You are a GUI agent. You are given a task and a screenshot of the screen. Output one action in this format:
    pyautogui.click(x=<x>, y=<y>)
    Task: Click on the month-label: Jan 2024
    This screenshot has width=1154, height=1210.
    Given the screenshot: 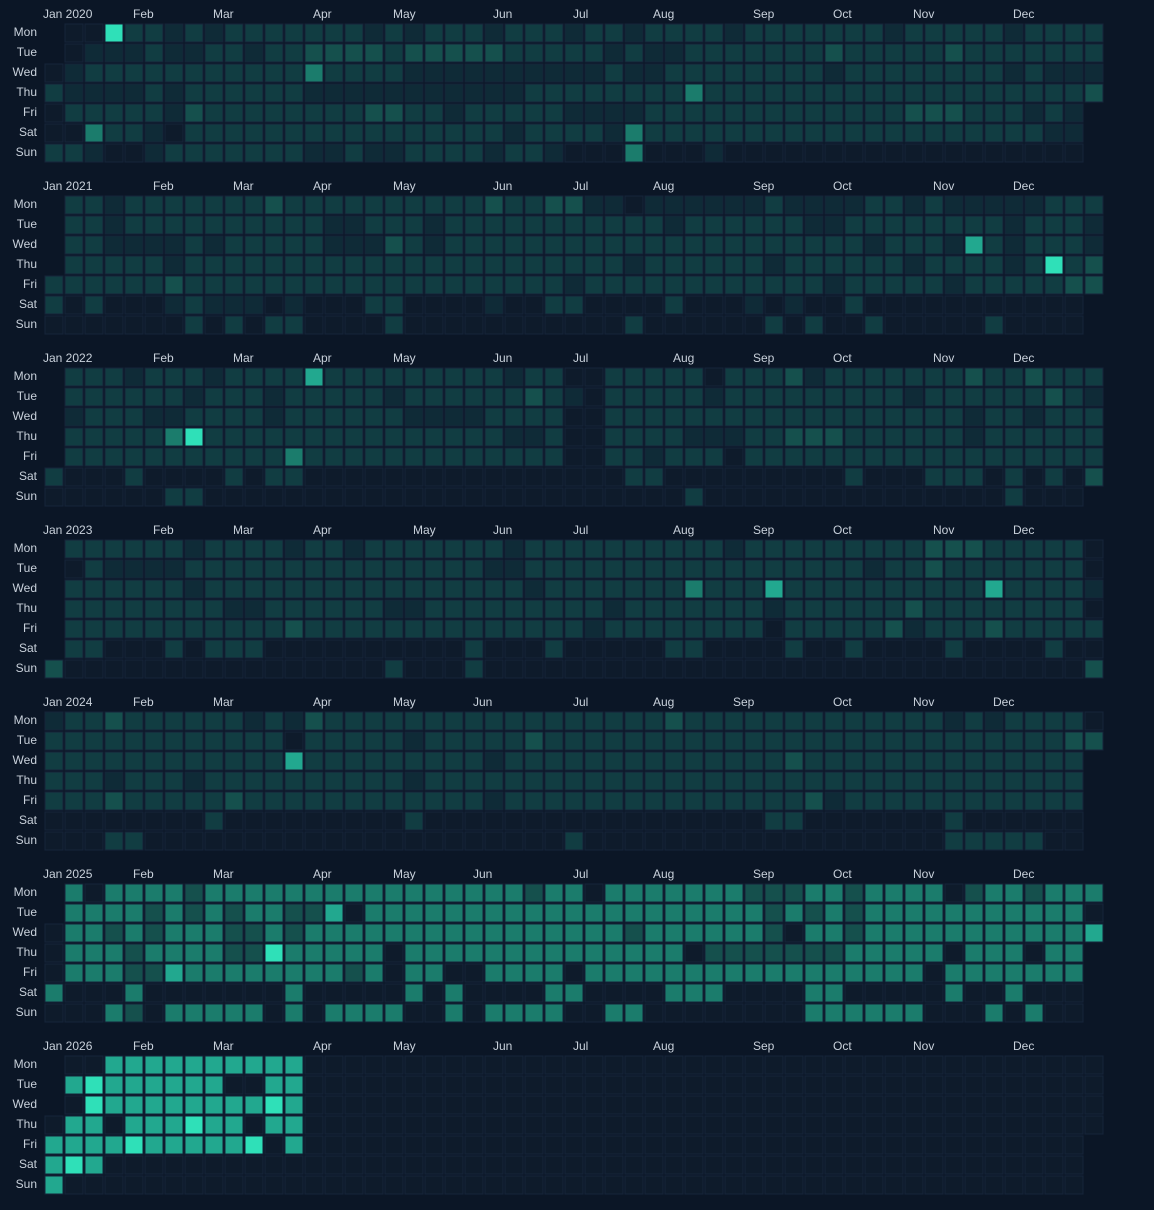 What is the action you would take?
    pyautogui.click(x=68, y=702)
    